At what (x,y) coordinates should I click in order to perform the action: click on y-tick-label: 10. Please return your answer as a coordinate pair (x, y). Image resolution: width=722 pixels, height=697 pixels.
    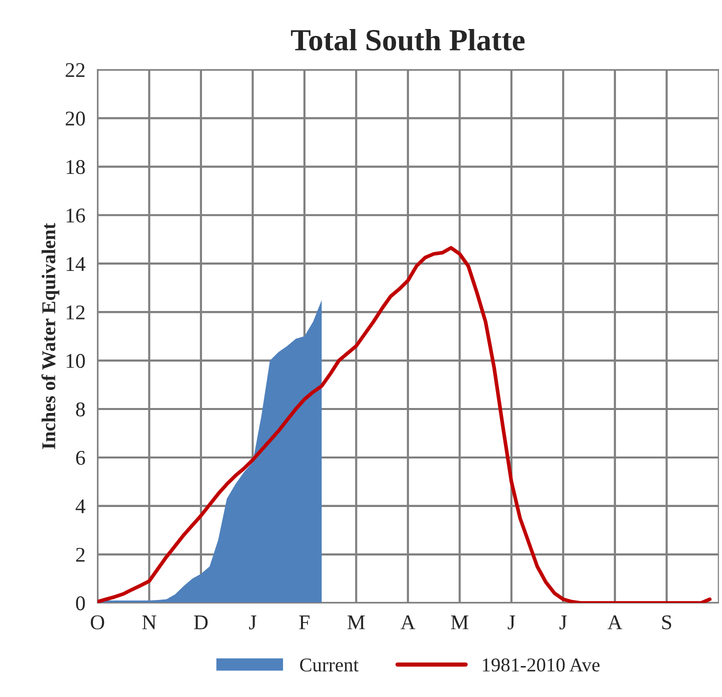
    Looking at the image, I should click on (75, 361).